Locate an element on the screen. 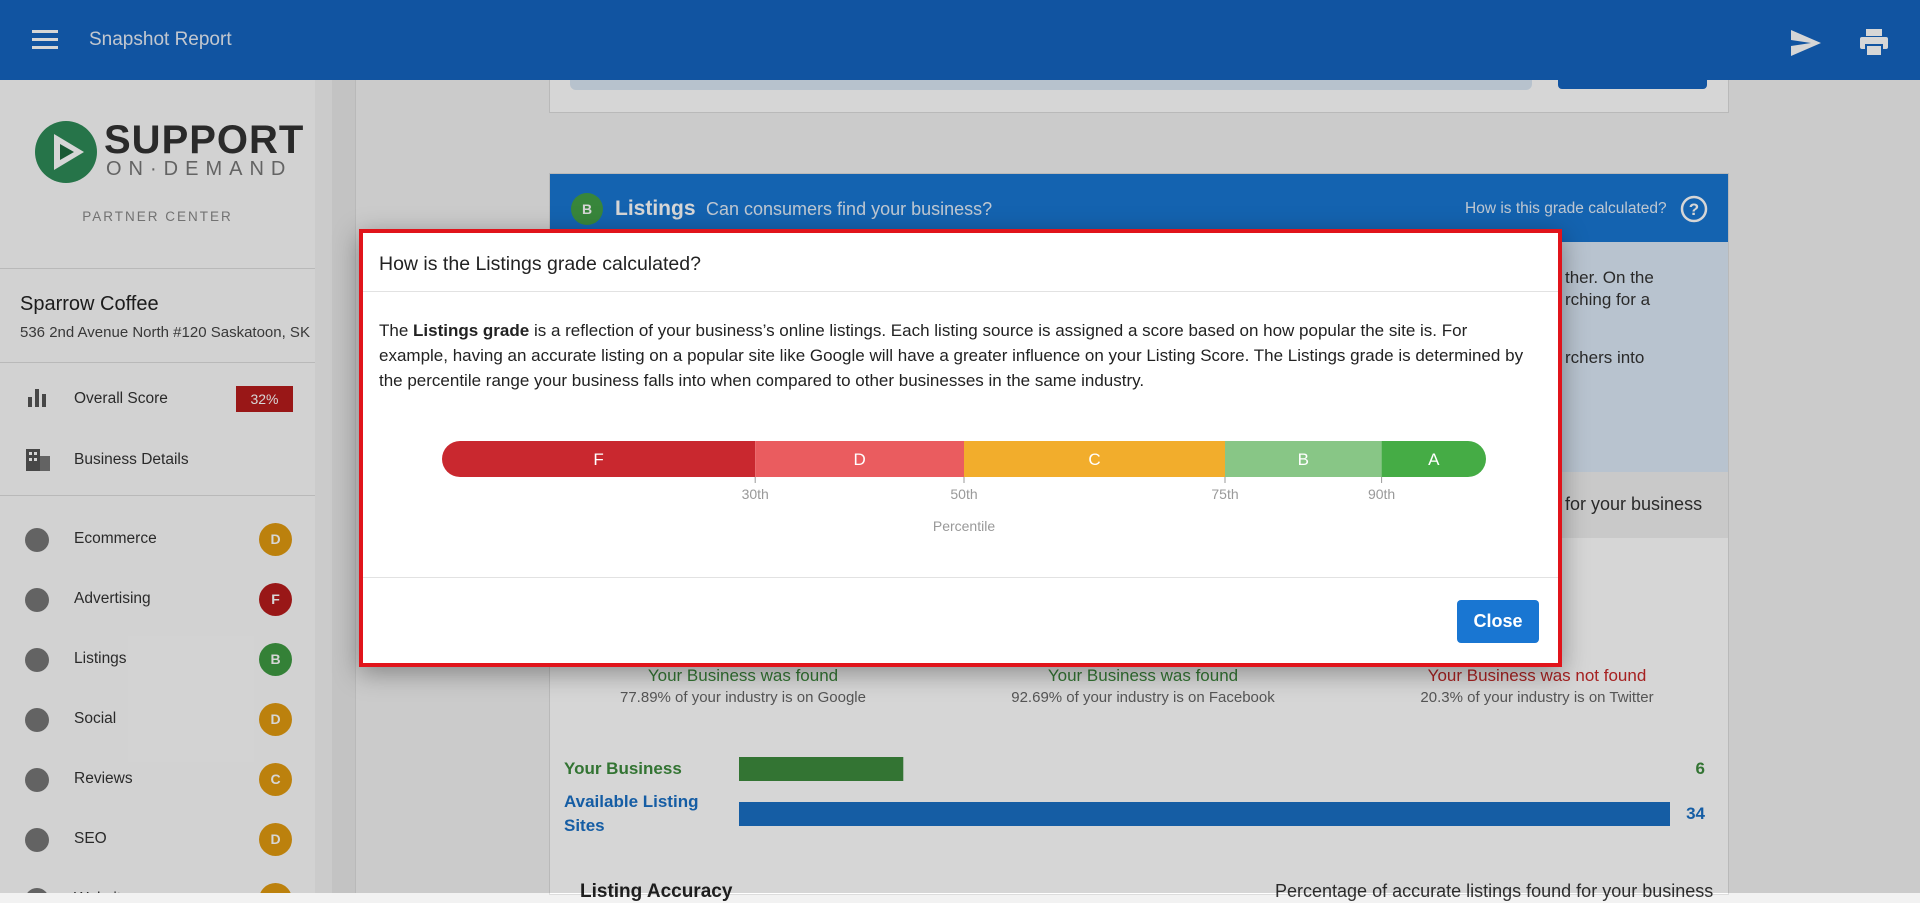  close-button: Close is located at coordinates (1498, 621).